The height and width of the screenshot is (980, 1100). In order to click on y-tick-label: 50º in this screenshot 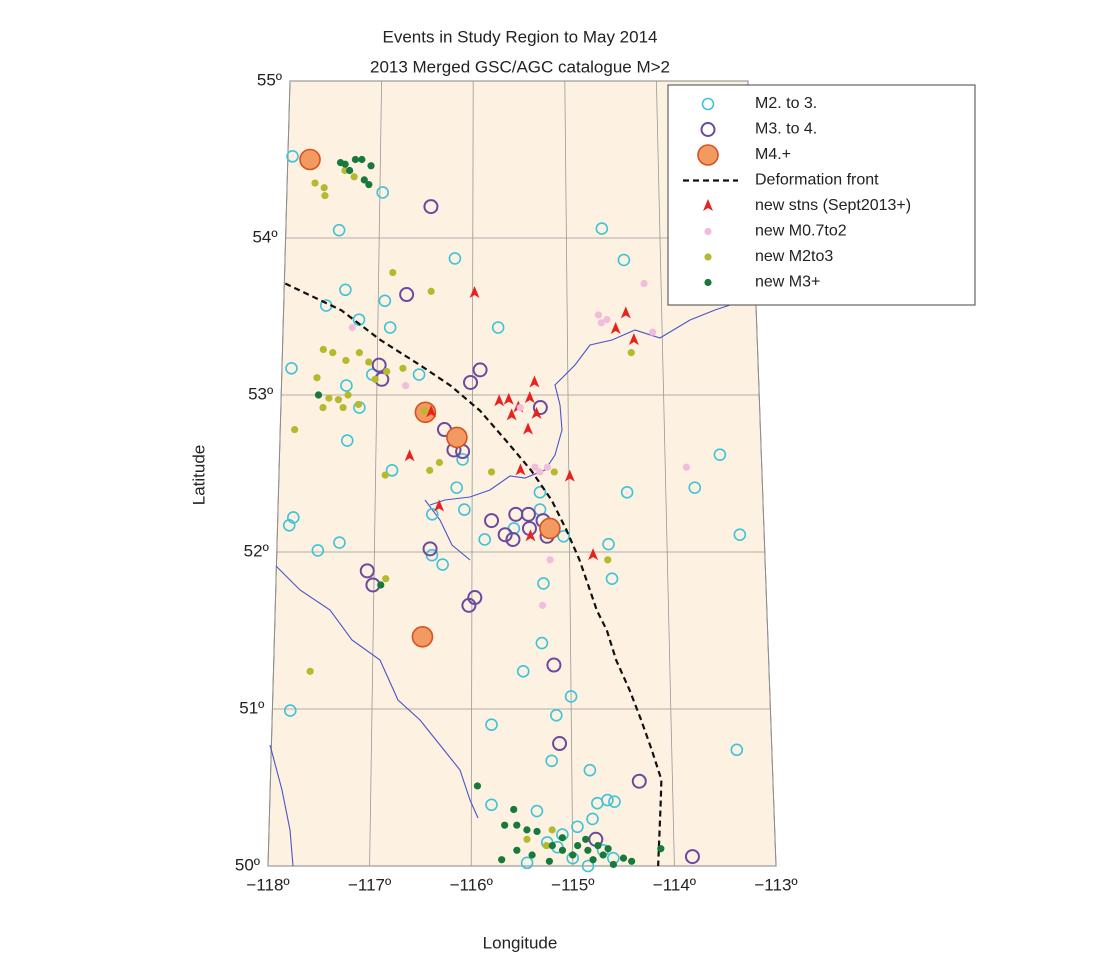, I will do `click(247, 864)`.